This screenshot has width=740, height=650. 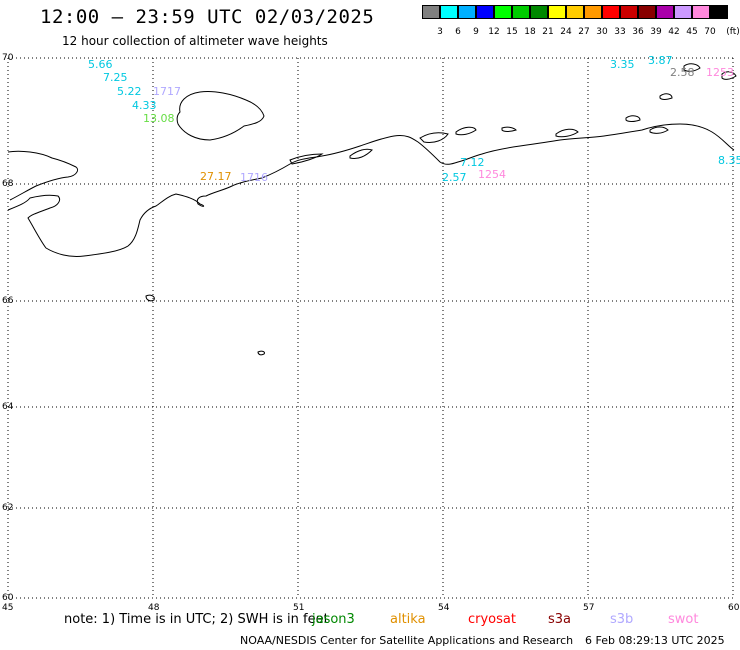 What do you see at coordinates (622, 64) in the screenshot?
I see `wave-height-label: 3.35` at bounding box center [622, 64].